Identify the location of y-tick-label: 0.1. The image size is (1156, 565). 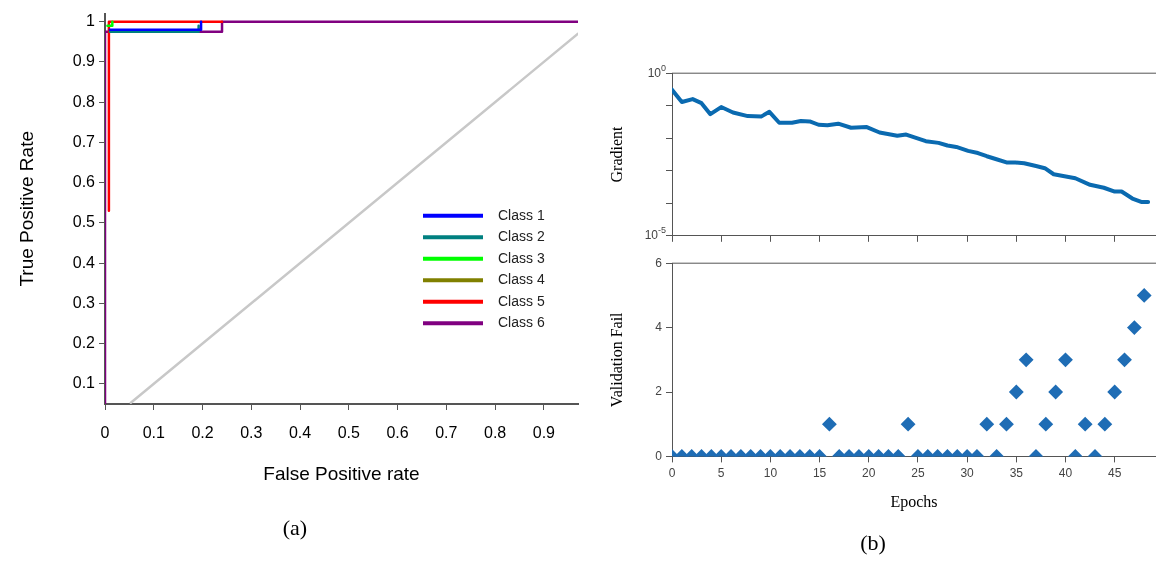
(84, 383).